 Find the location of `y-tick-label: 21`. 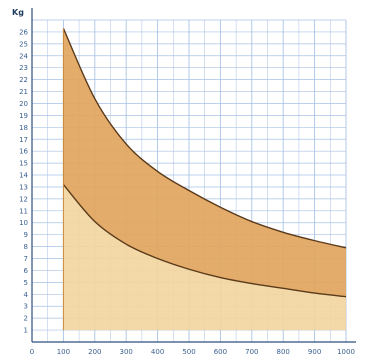

y-tick-label: 21 is located at coordinates (23, 92).